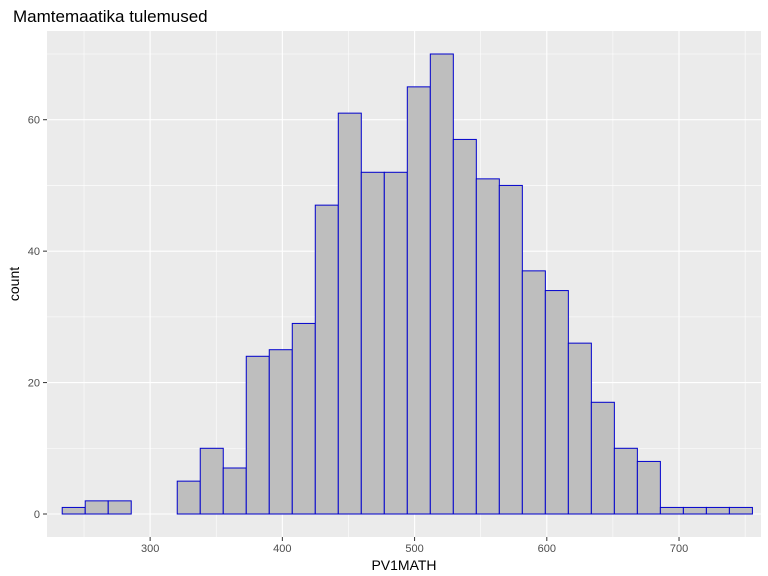 The image size is (768, 576). I want to click on y-tick-label: 40, so click(34, 252).